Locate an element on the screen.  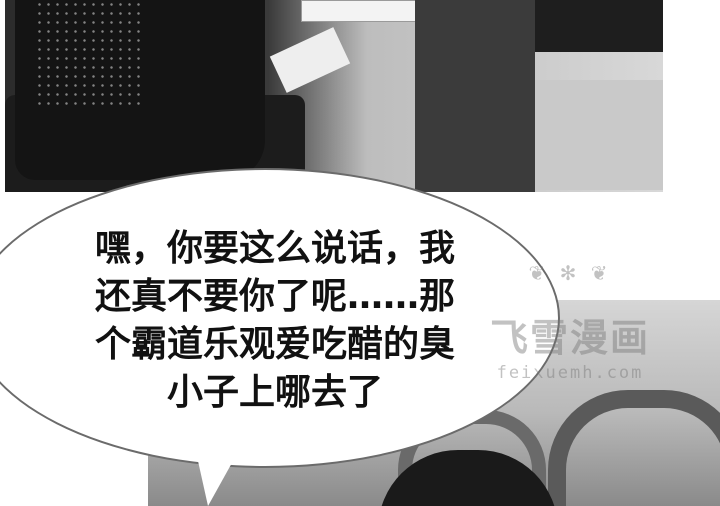
watermark-name: 飞雪漫画 is located at coordinates (569, 338).